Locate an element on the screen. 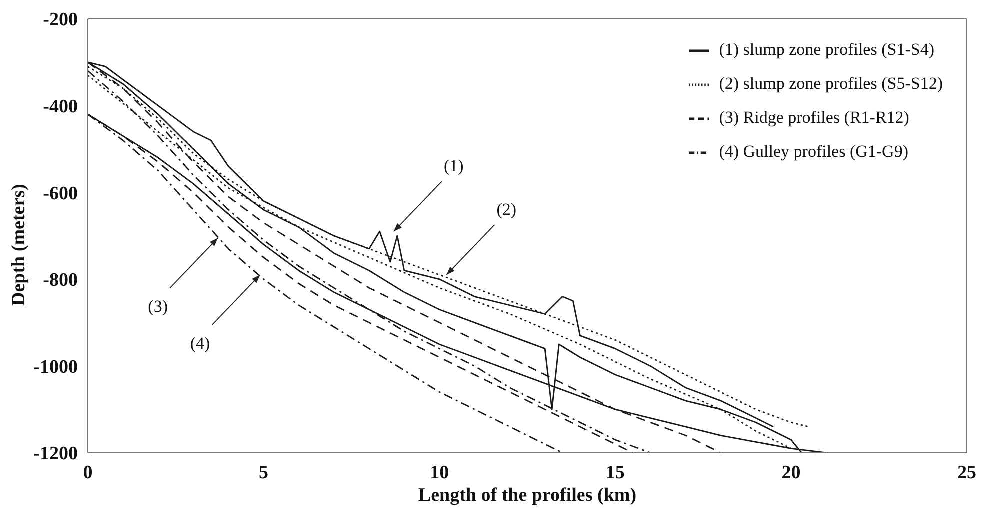 This screenshot has height=527, width=990. legend-label: (4) Gulley profiles (G1-G9) is located at coordinates (813, 151).